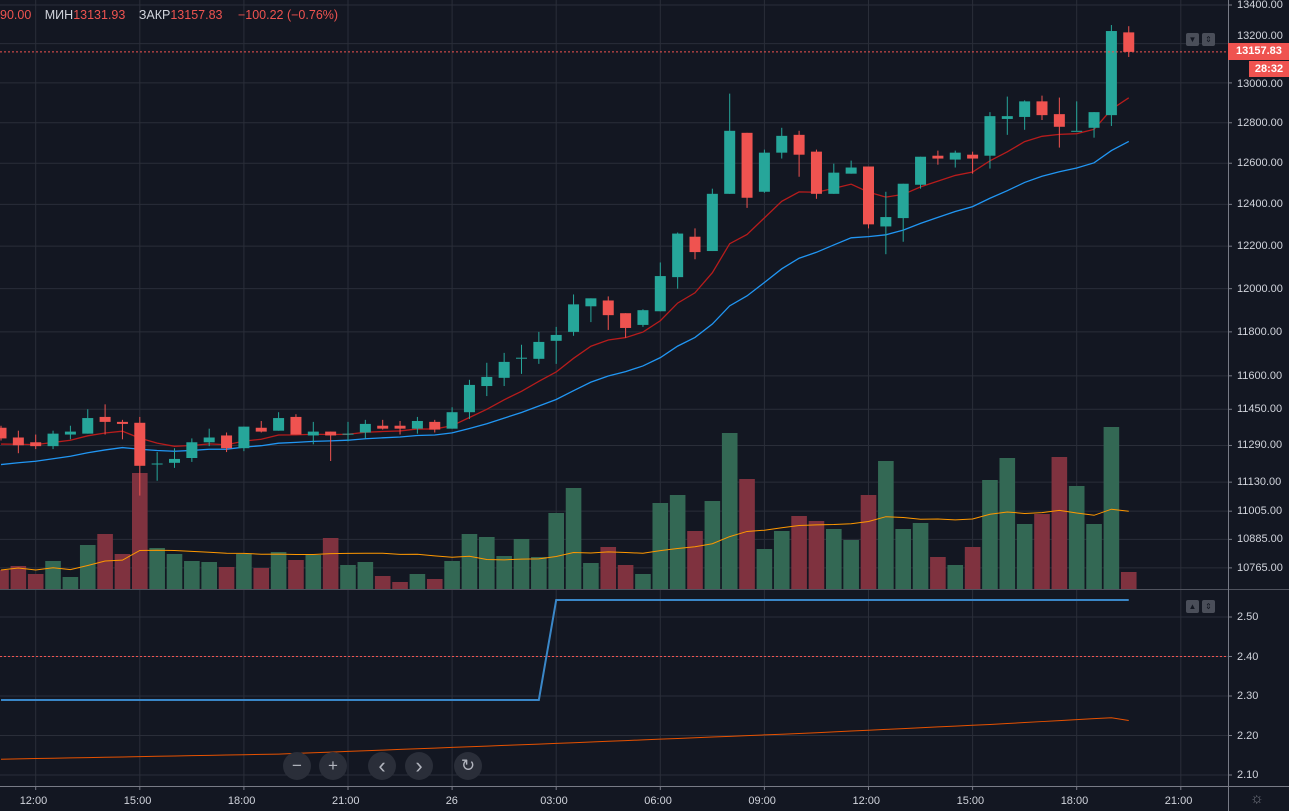 Image resolution: width=1289 pixels, height=811 pixels. Describe the element at coordinates (1260, 36) in the screenshot. I see `price-axis-label: 13200.00` at that location.